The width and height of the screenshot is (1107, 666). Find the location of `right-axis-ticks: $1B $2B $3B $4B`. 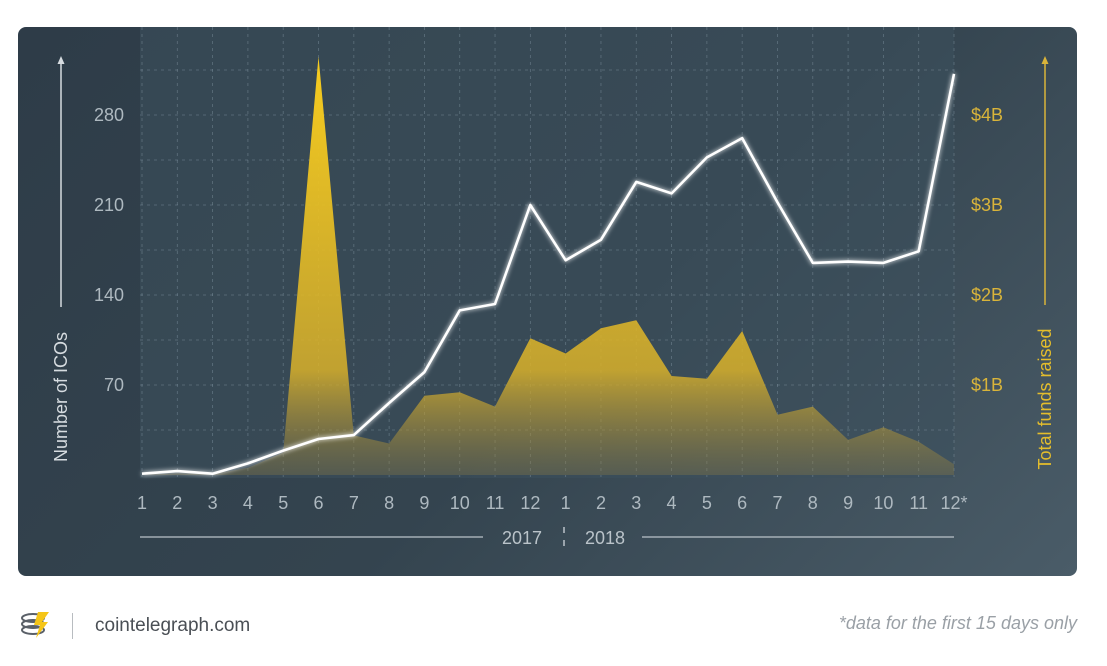

right-axis-ticks: $1B $2B $3B $4B is located at coordinates (987, 250).